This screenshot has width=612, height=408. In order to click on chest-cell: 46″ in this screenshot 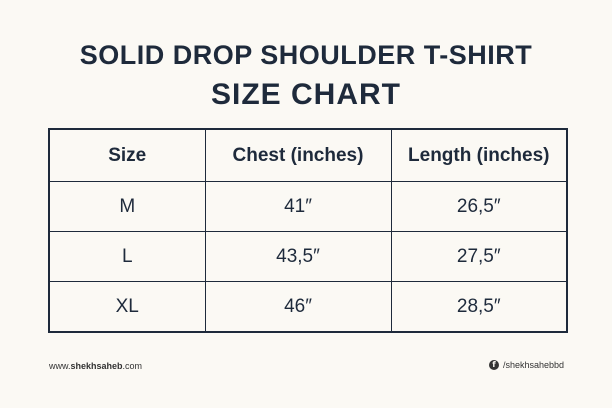, I will do `click(298, 307)`.